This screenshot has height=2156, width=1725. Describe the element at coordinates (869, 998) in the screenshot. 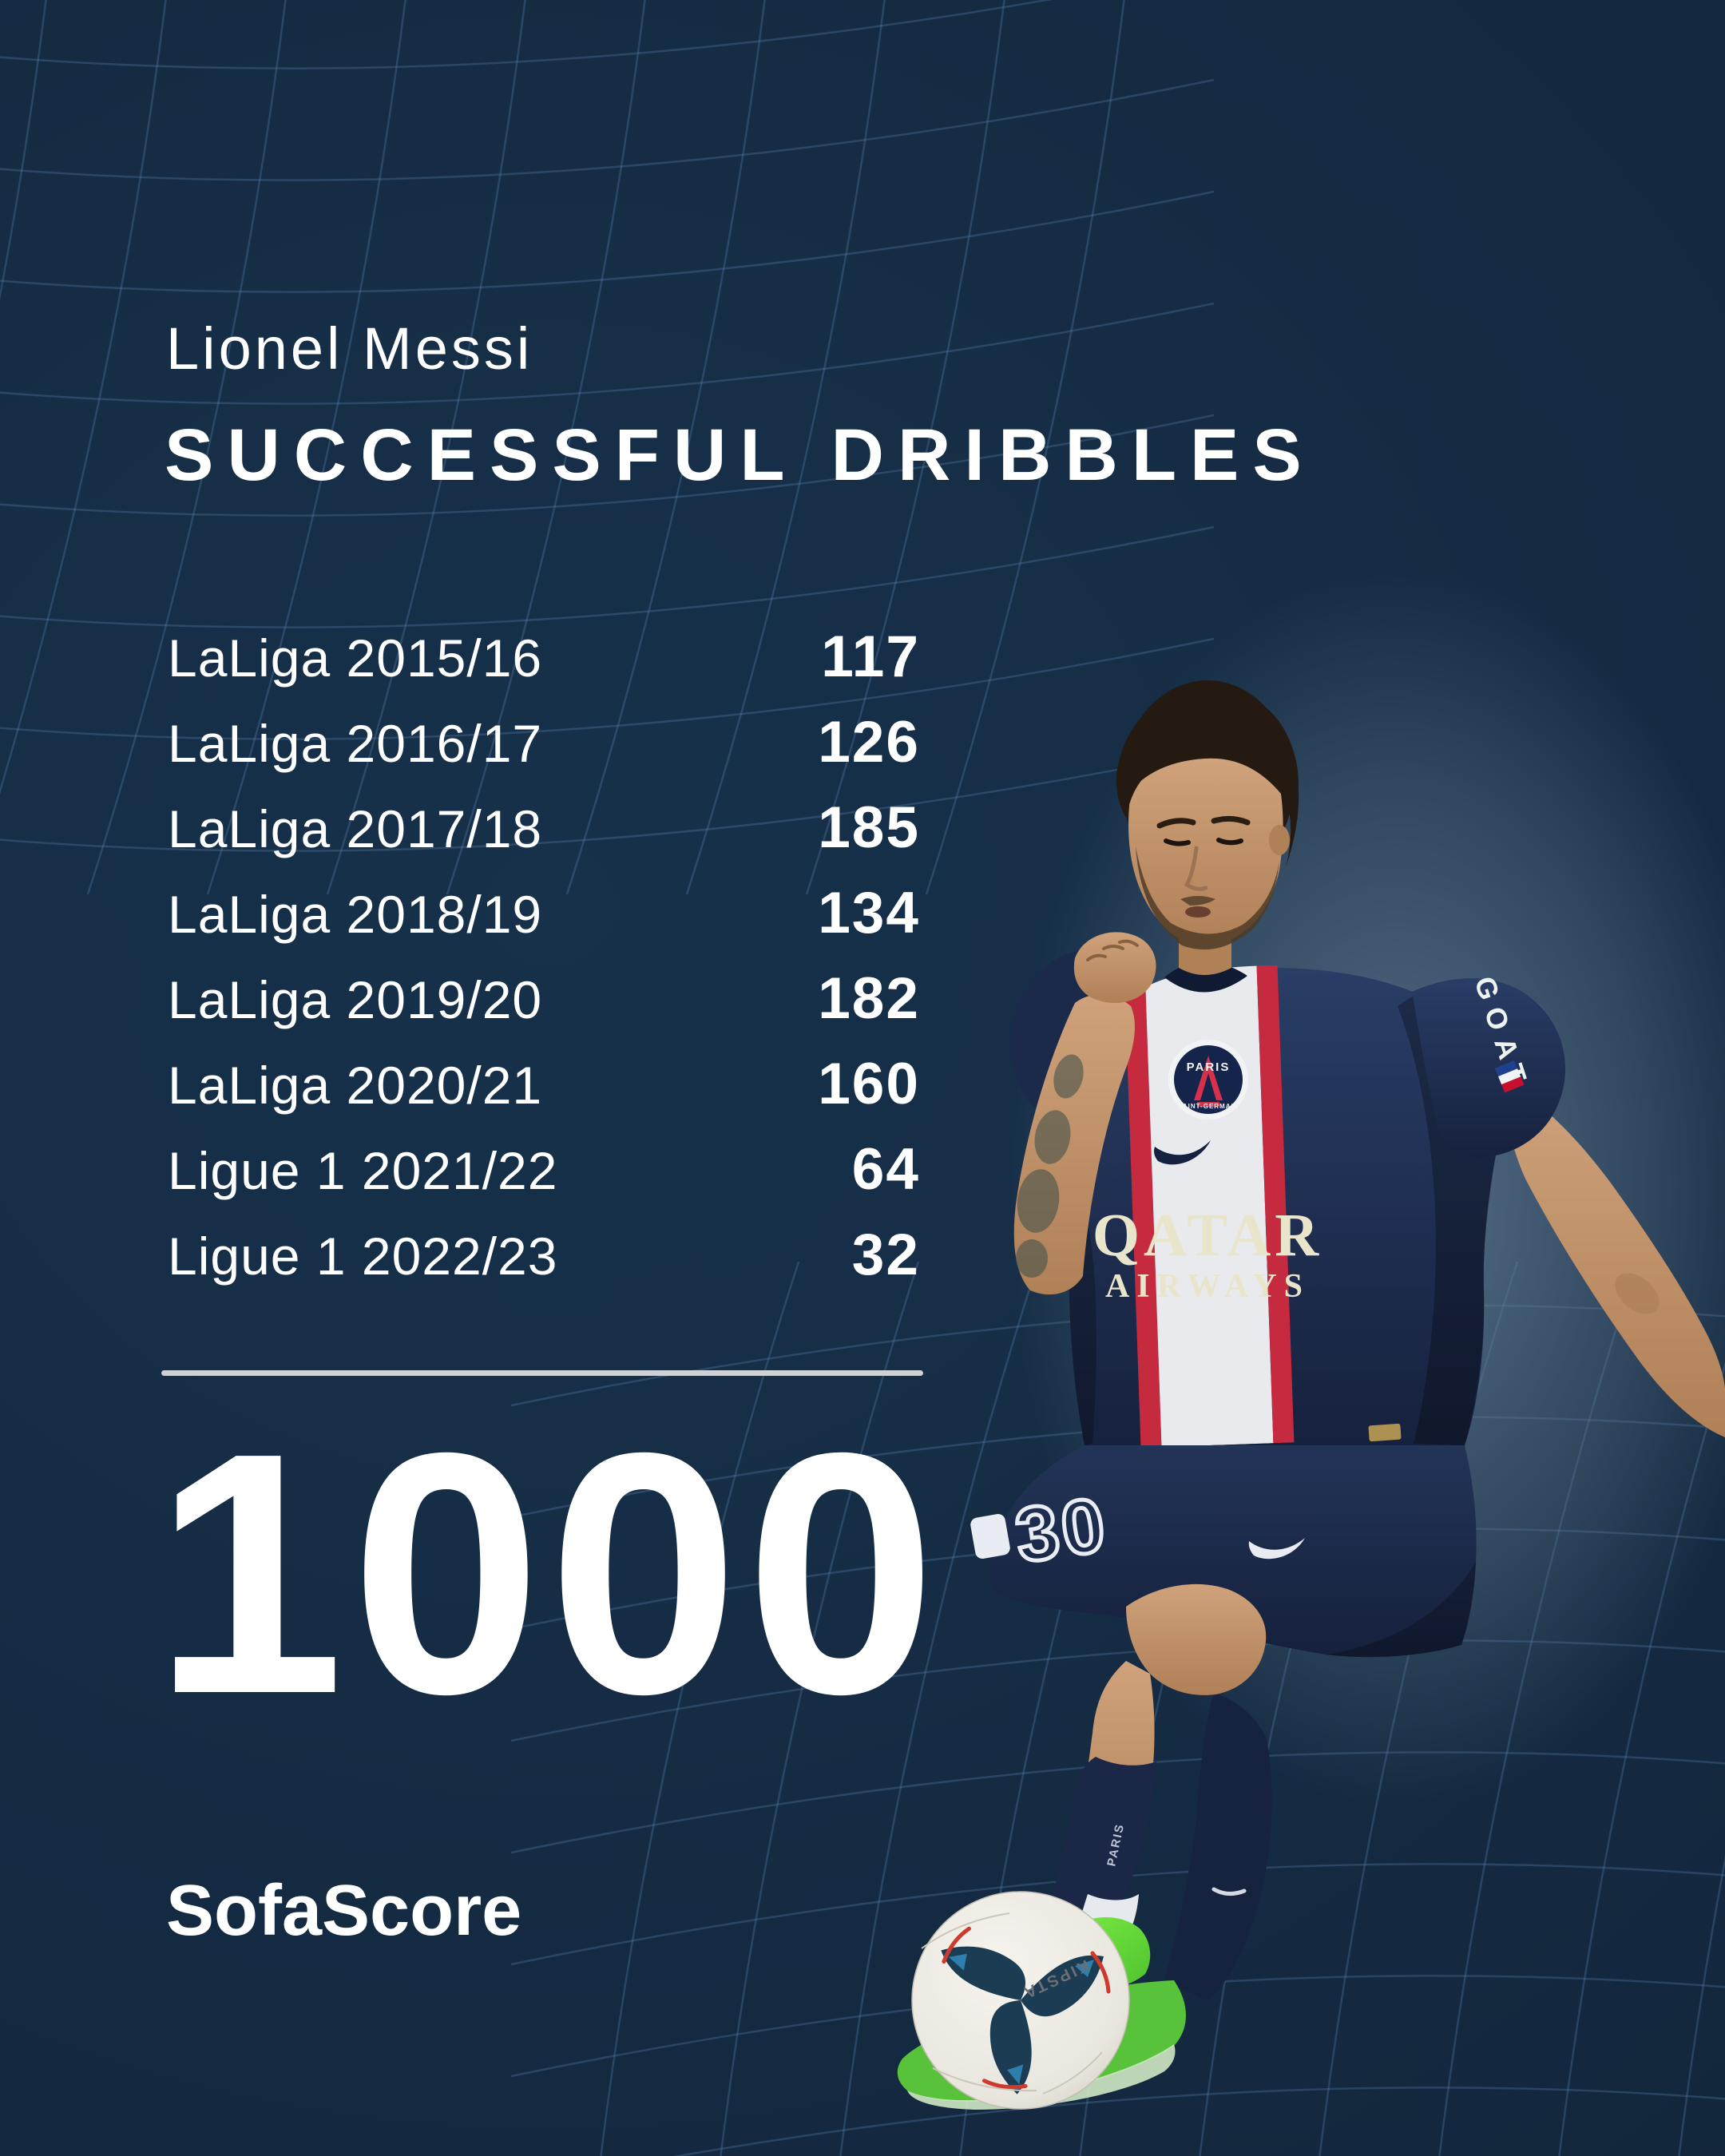

I see `stat-value: 182` at that location.